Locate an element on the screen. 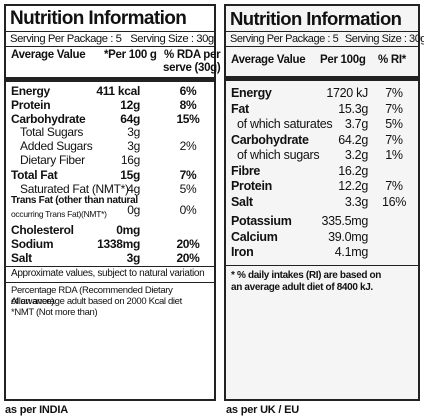  uk-nutrient-name: Iron is located at coordinates (242, 252).